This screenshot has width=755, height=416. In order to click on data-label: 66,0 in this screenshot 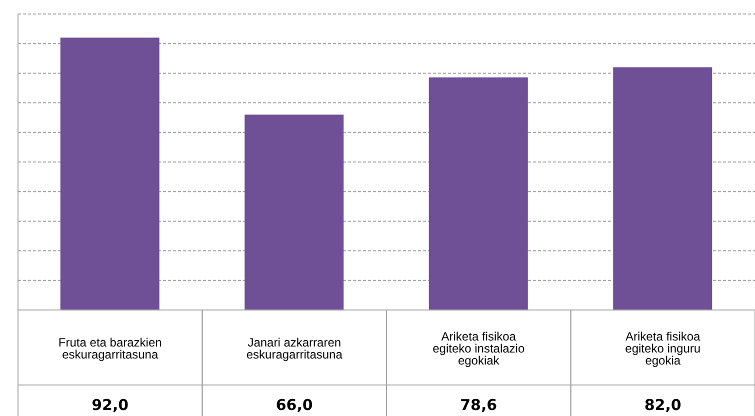, I will do `click(294, 405)`.